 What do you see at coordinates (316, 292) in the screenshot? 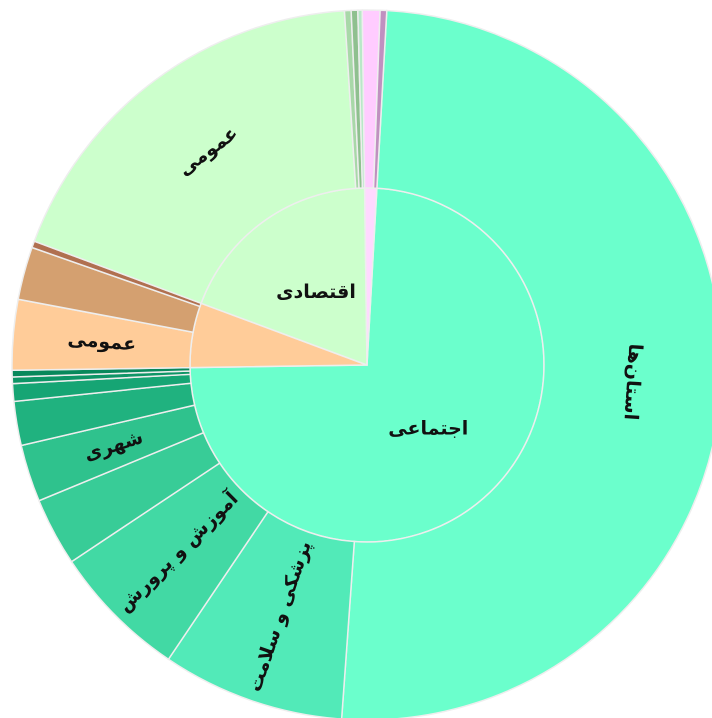
I see `inner-label: اقتصادی` at bounding box center [316, 292].